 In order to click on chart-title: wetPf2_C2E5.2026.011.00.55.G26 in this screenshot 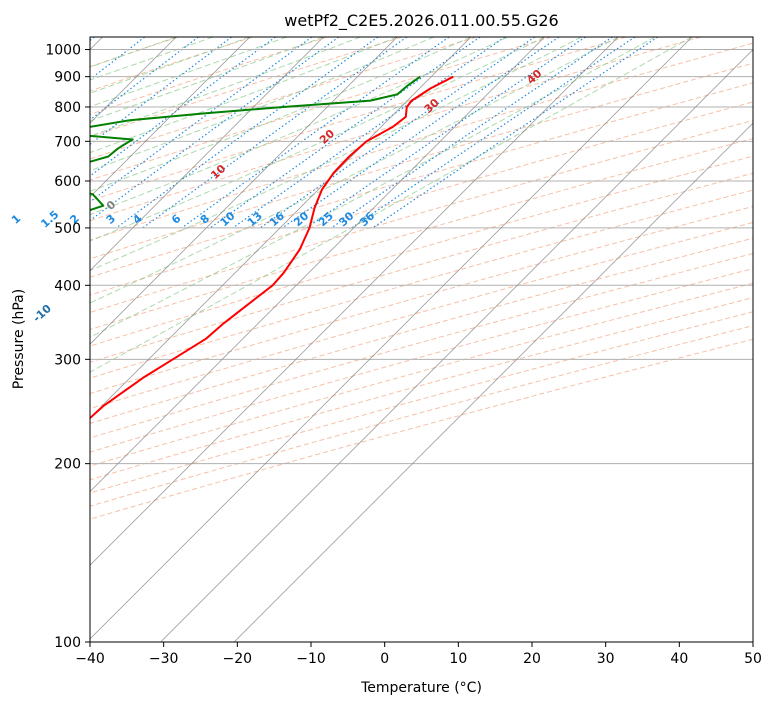, I will do `click(421, 21)`.